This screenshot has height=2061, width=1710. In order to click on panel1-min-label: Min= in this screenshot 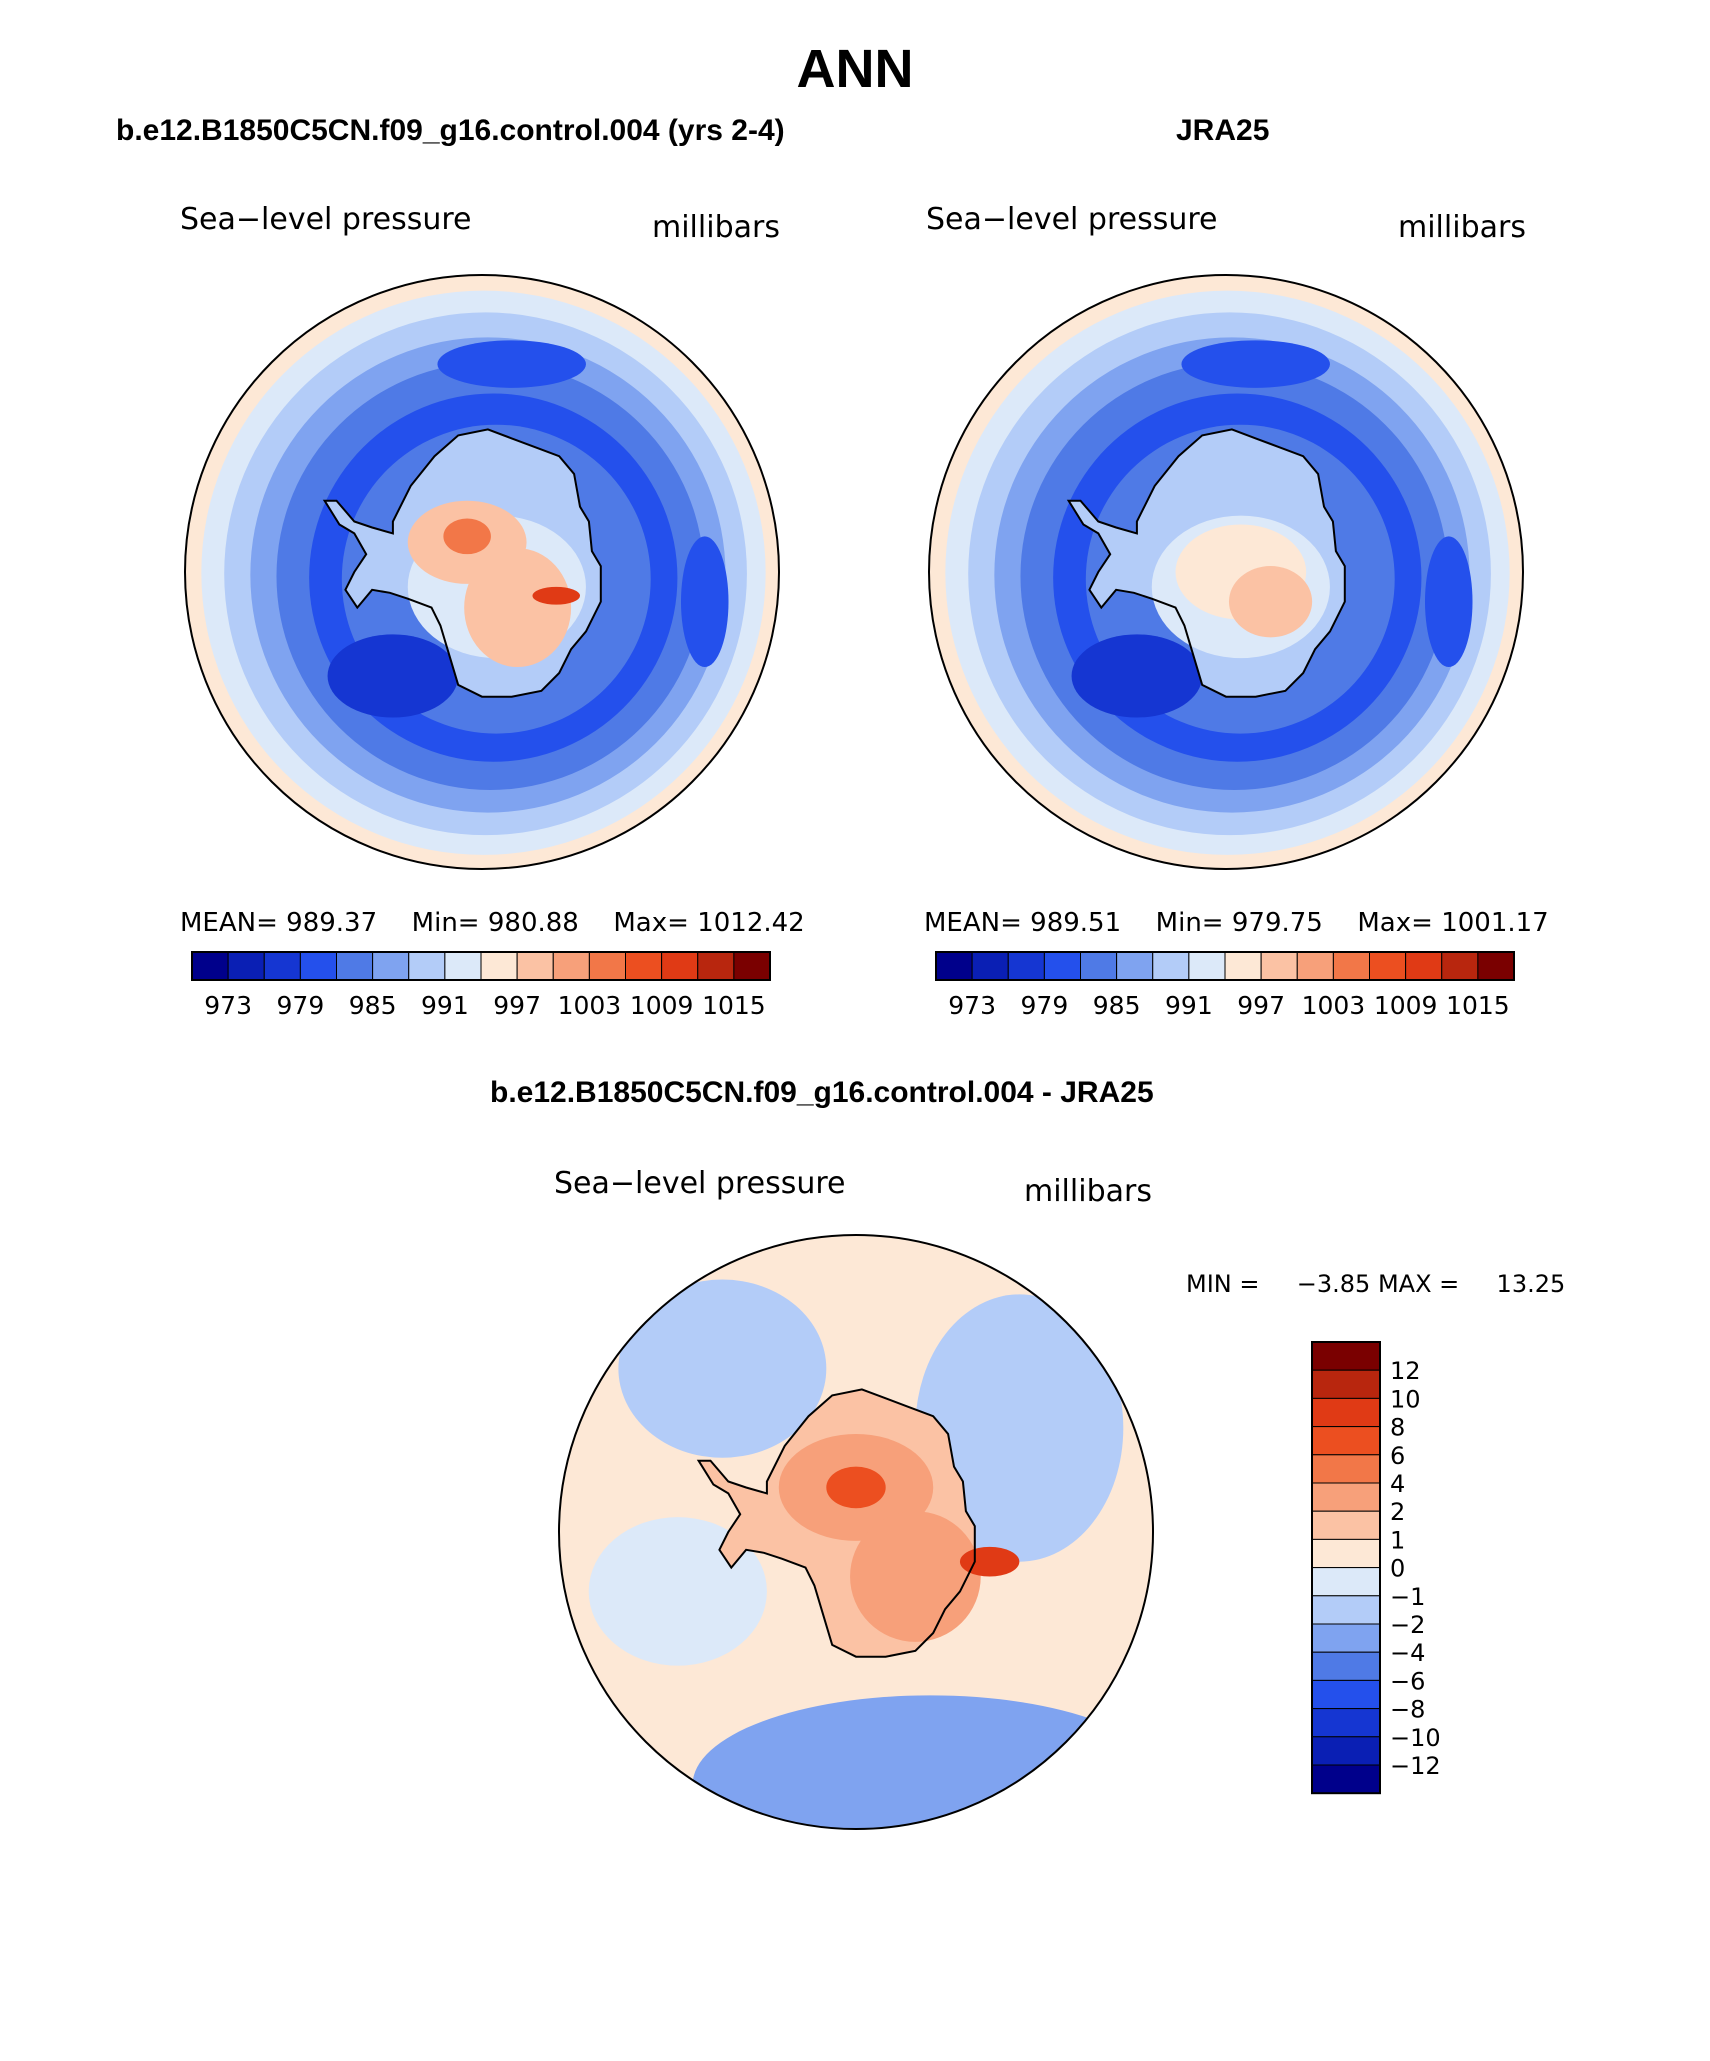, I will do `click(445, 923)`.